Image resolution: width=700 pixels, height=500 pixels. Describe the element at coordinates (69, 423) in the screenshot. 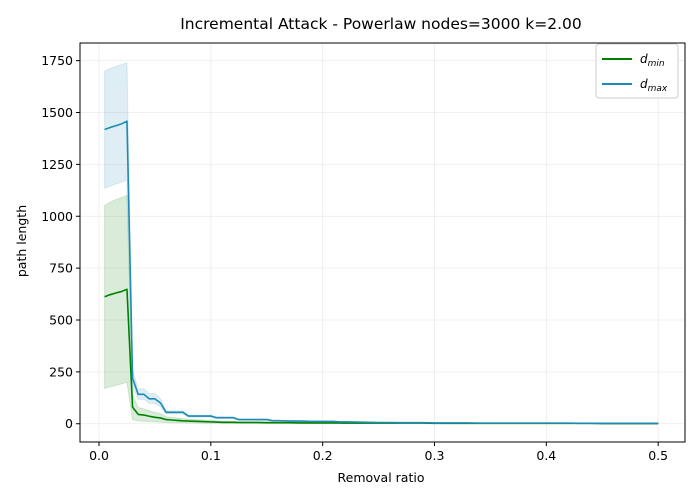

I see `y-tick-label: 0` at that location.